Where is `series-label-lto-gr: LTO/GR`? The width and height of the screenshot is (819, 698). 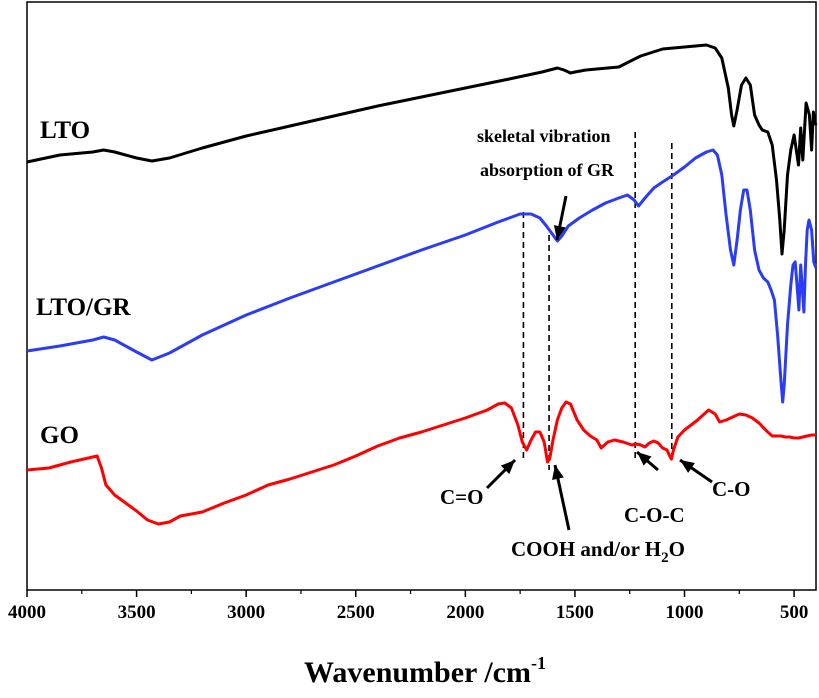 series-label-lto-gr: LTO/GR is located at coordinates (83, 307).